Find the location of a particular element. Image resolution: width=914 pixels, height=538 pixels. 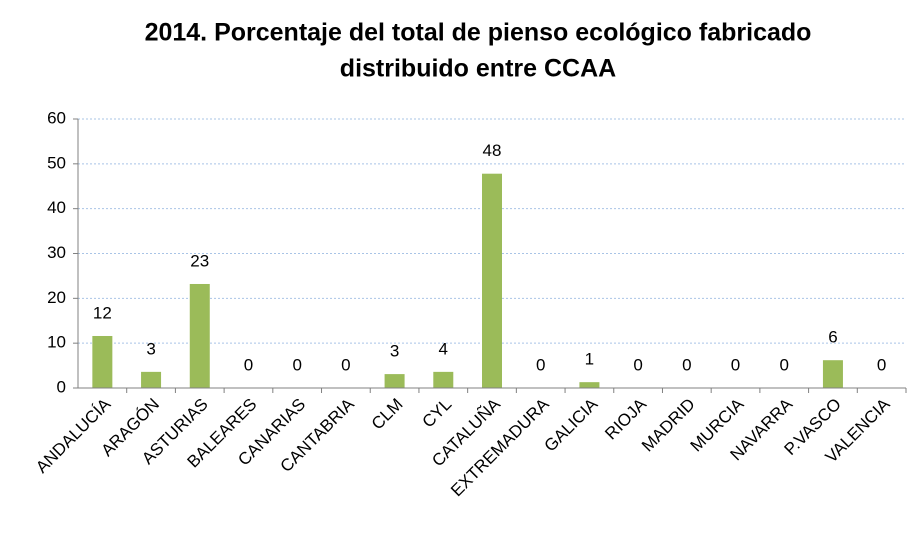

y-tick-label: 60 is located at coordinates (56, 117).